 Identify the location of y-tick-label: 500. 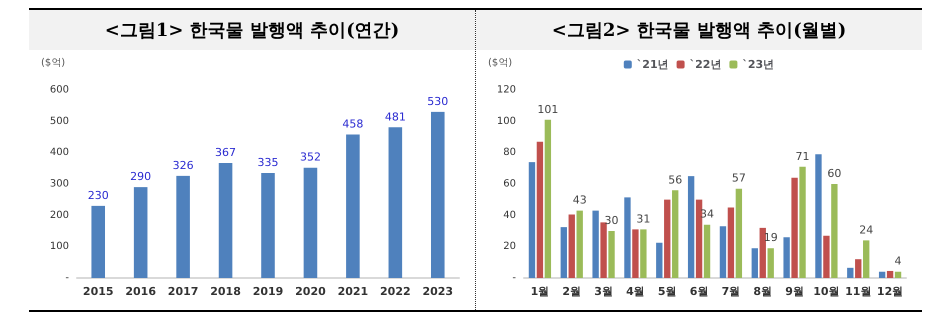
(59, 121).